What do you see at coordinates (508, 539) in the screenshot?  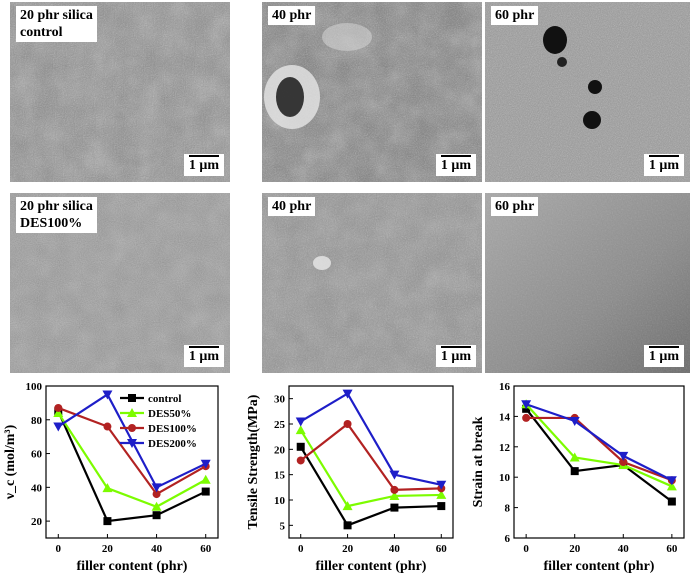 I see `y-tick-label: 6` at bounding box center [508, 539].